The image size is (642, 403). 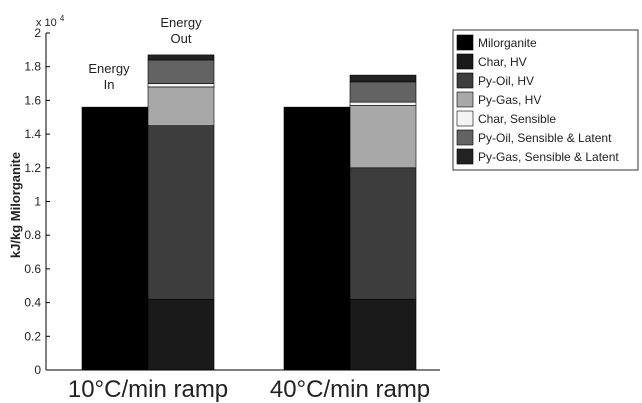 What do you see at coordinates (181, 38) in the screenshot?
I see `energy-out-label-line-2: Out` at bounding box center [181, 38].